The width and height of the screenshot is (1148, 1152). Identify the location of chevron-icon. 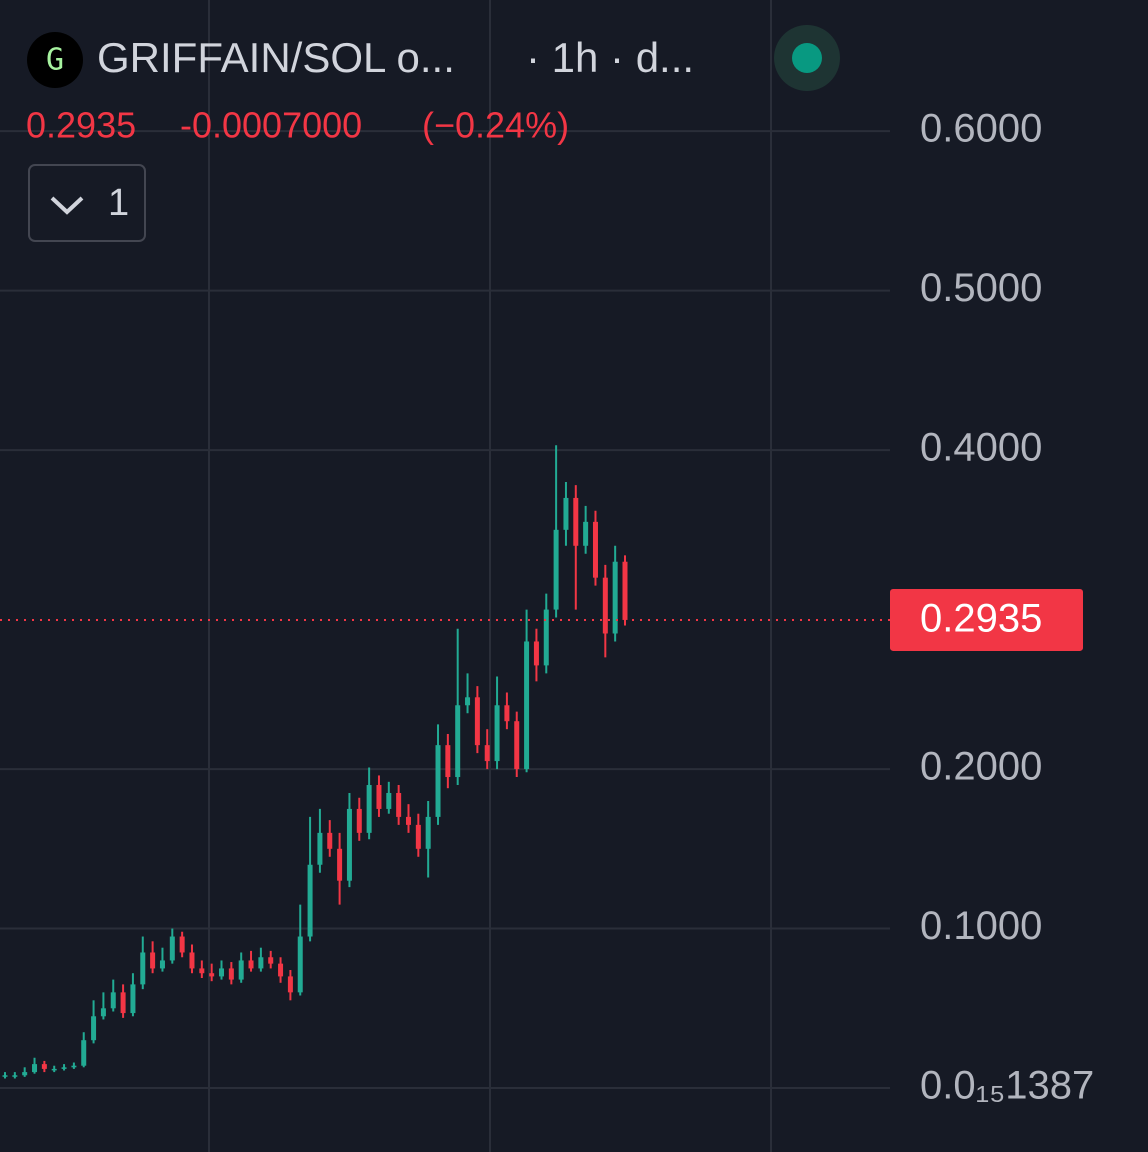
(67, 205).